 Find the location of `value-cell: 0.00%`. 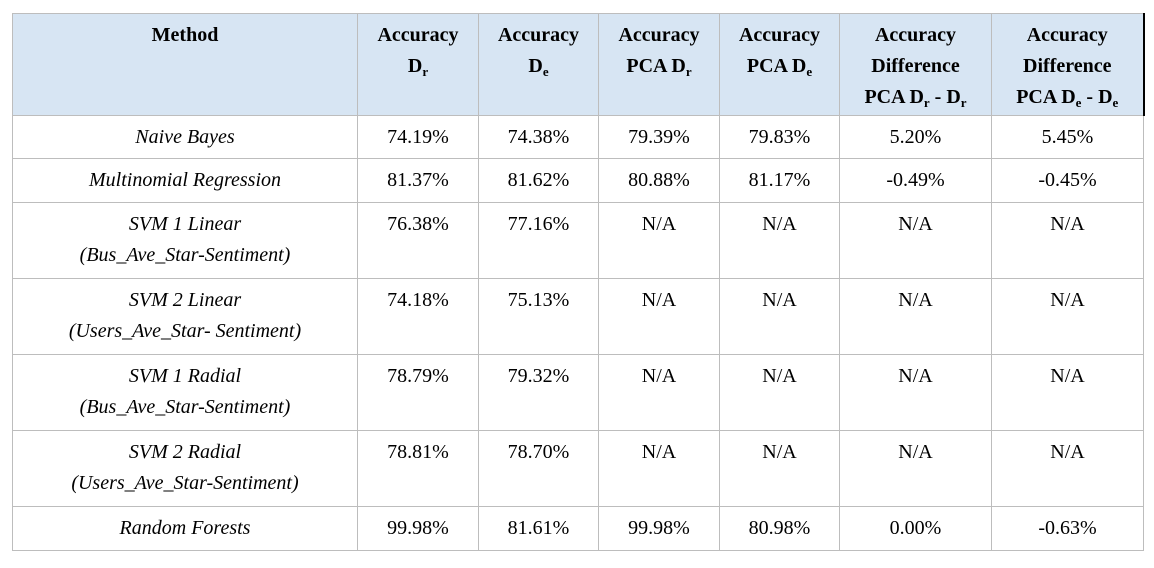

value-cell: 0.00% is located at coordinates (915, 528).